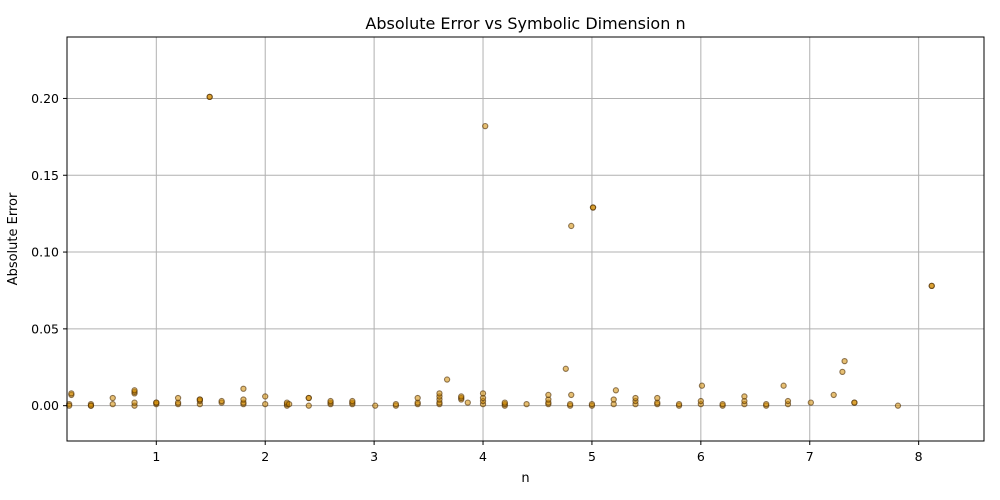 The width and height of the screenshot is (1000, 500). Describe the element at coordinates (919, 456) in the screenshot. I see `x-tick-label: 8` at that location.